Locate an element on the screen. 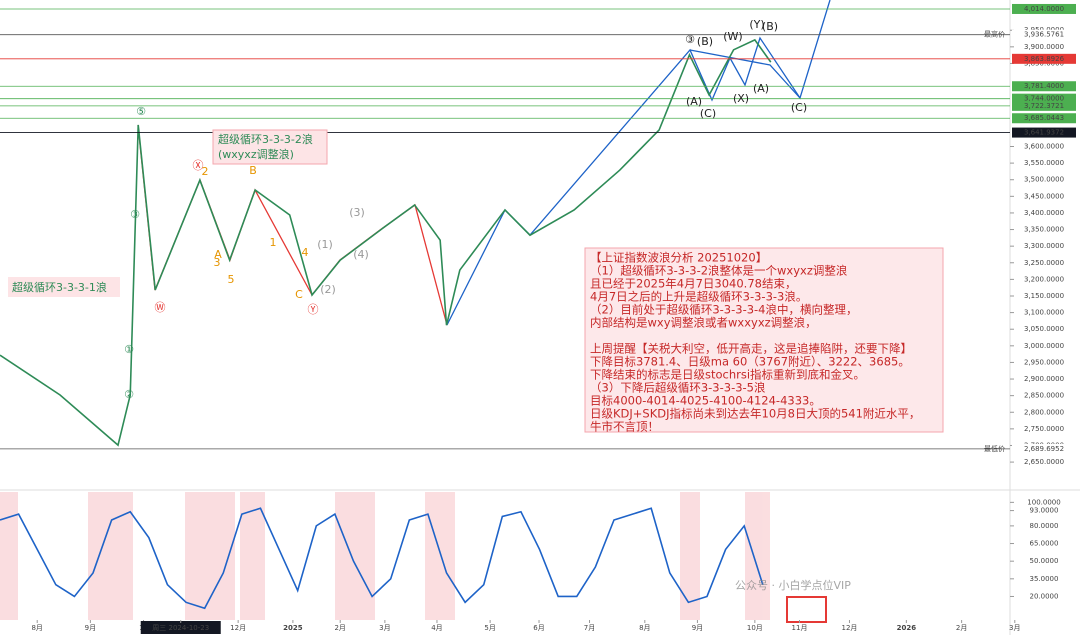  x-tick-label: 4月 is located at coordinates (436, 628).